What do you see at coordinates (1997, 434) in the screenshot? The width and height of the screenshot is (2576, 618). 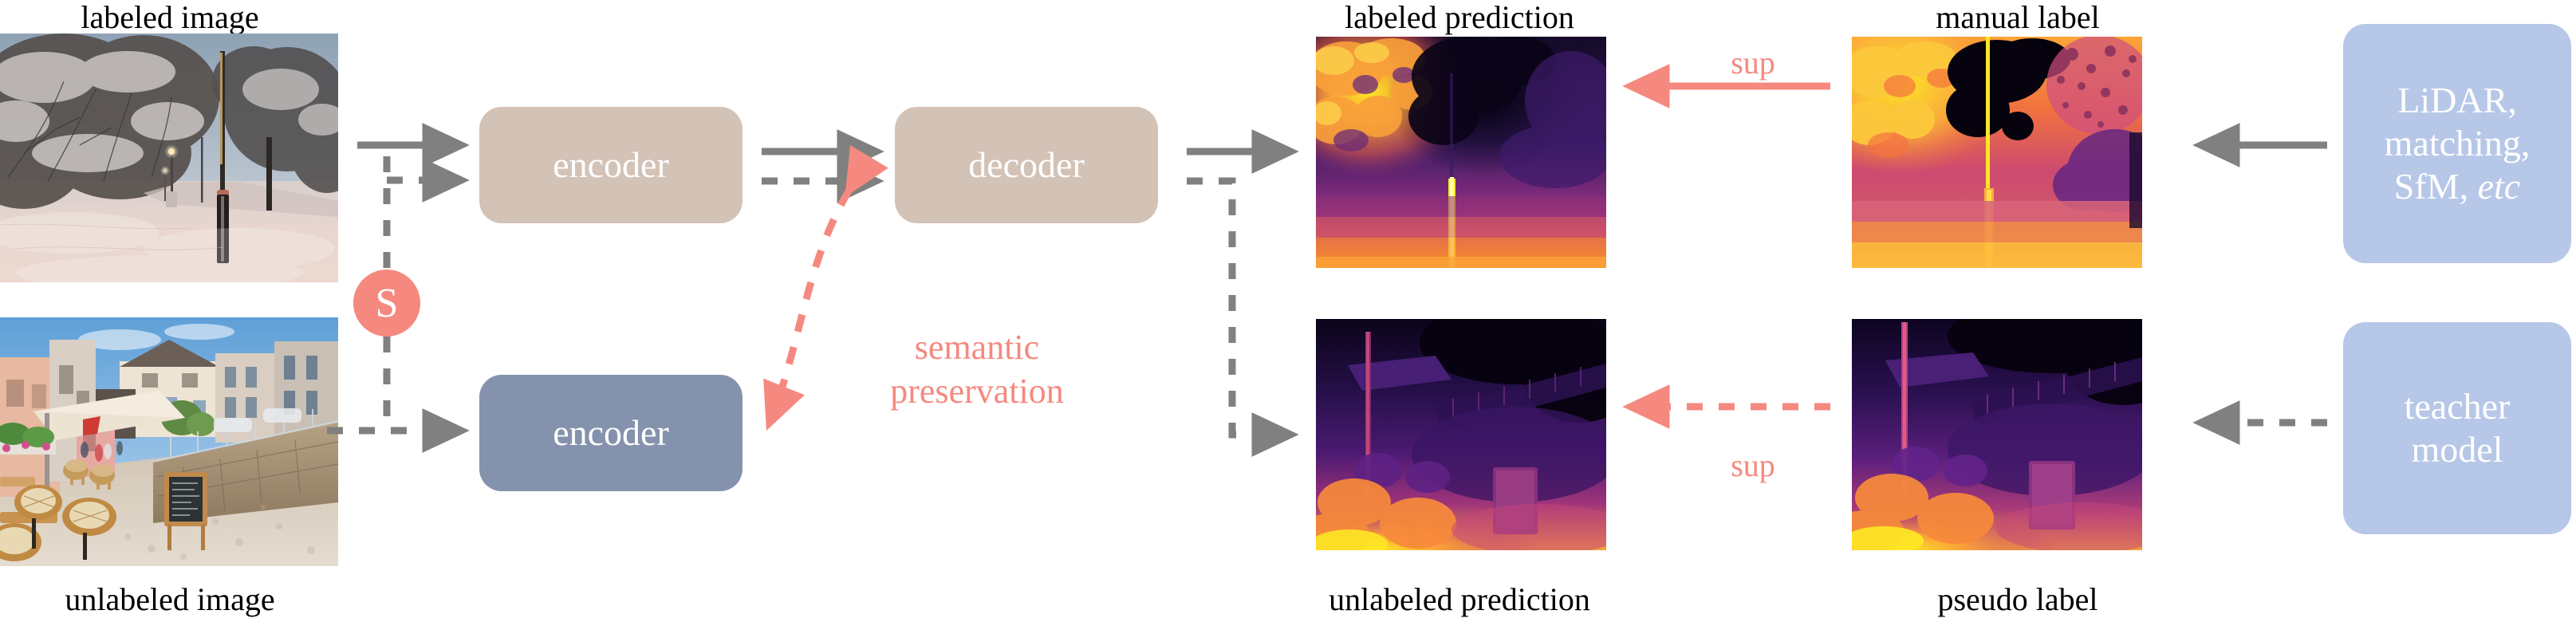 I see `pseudo-label-thumbnail` at bounding box center [1997, 434].